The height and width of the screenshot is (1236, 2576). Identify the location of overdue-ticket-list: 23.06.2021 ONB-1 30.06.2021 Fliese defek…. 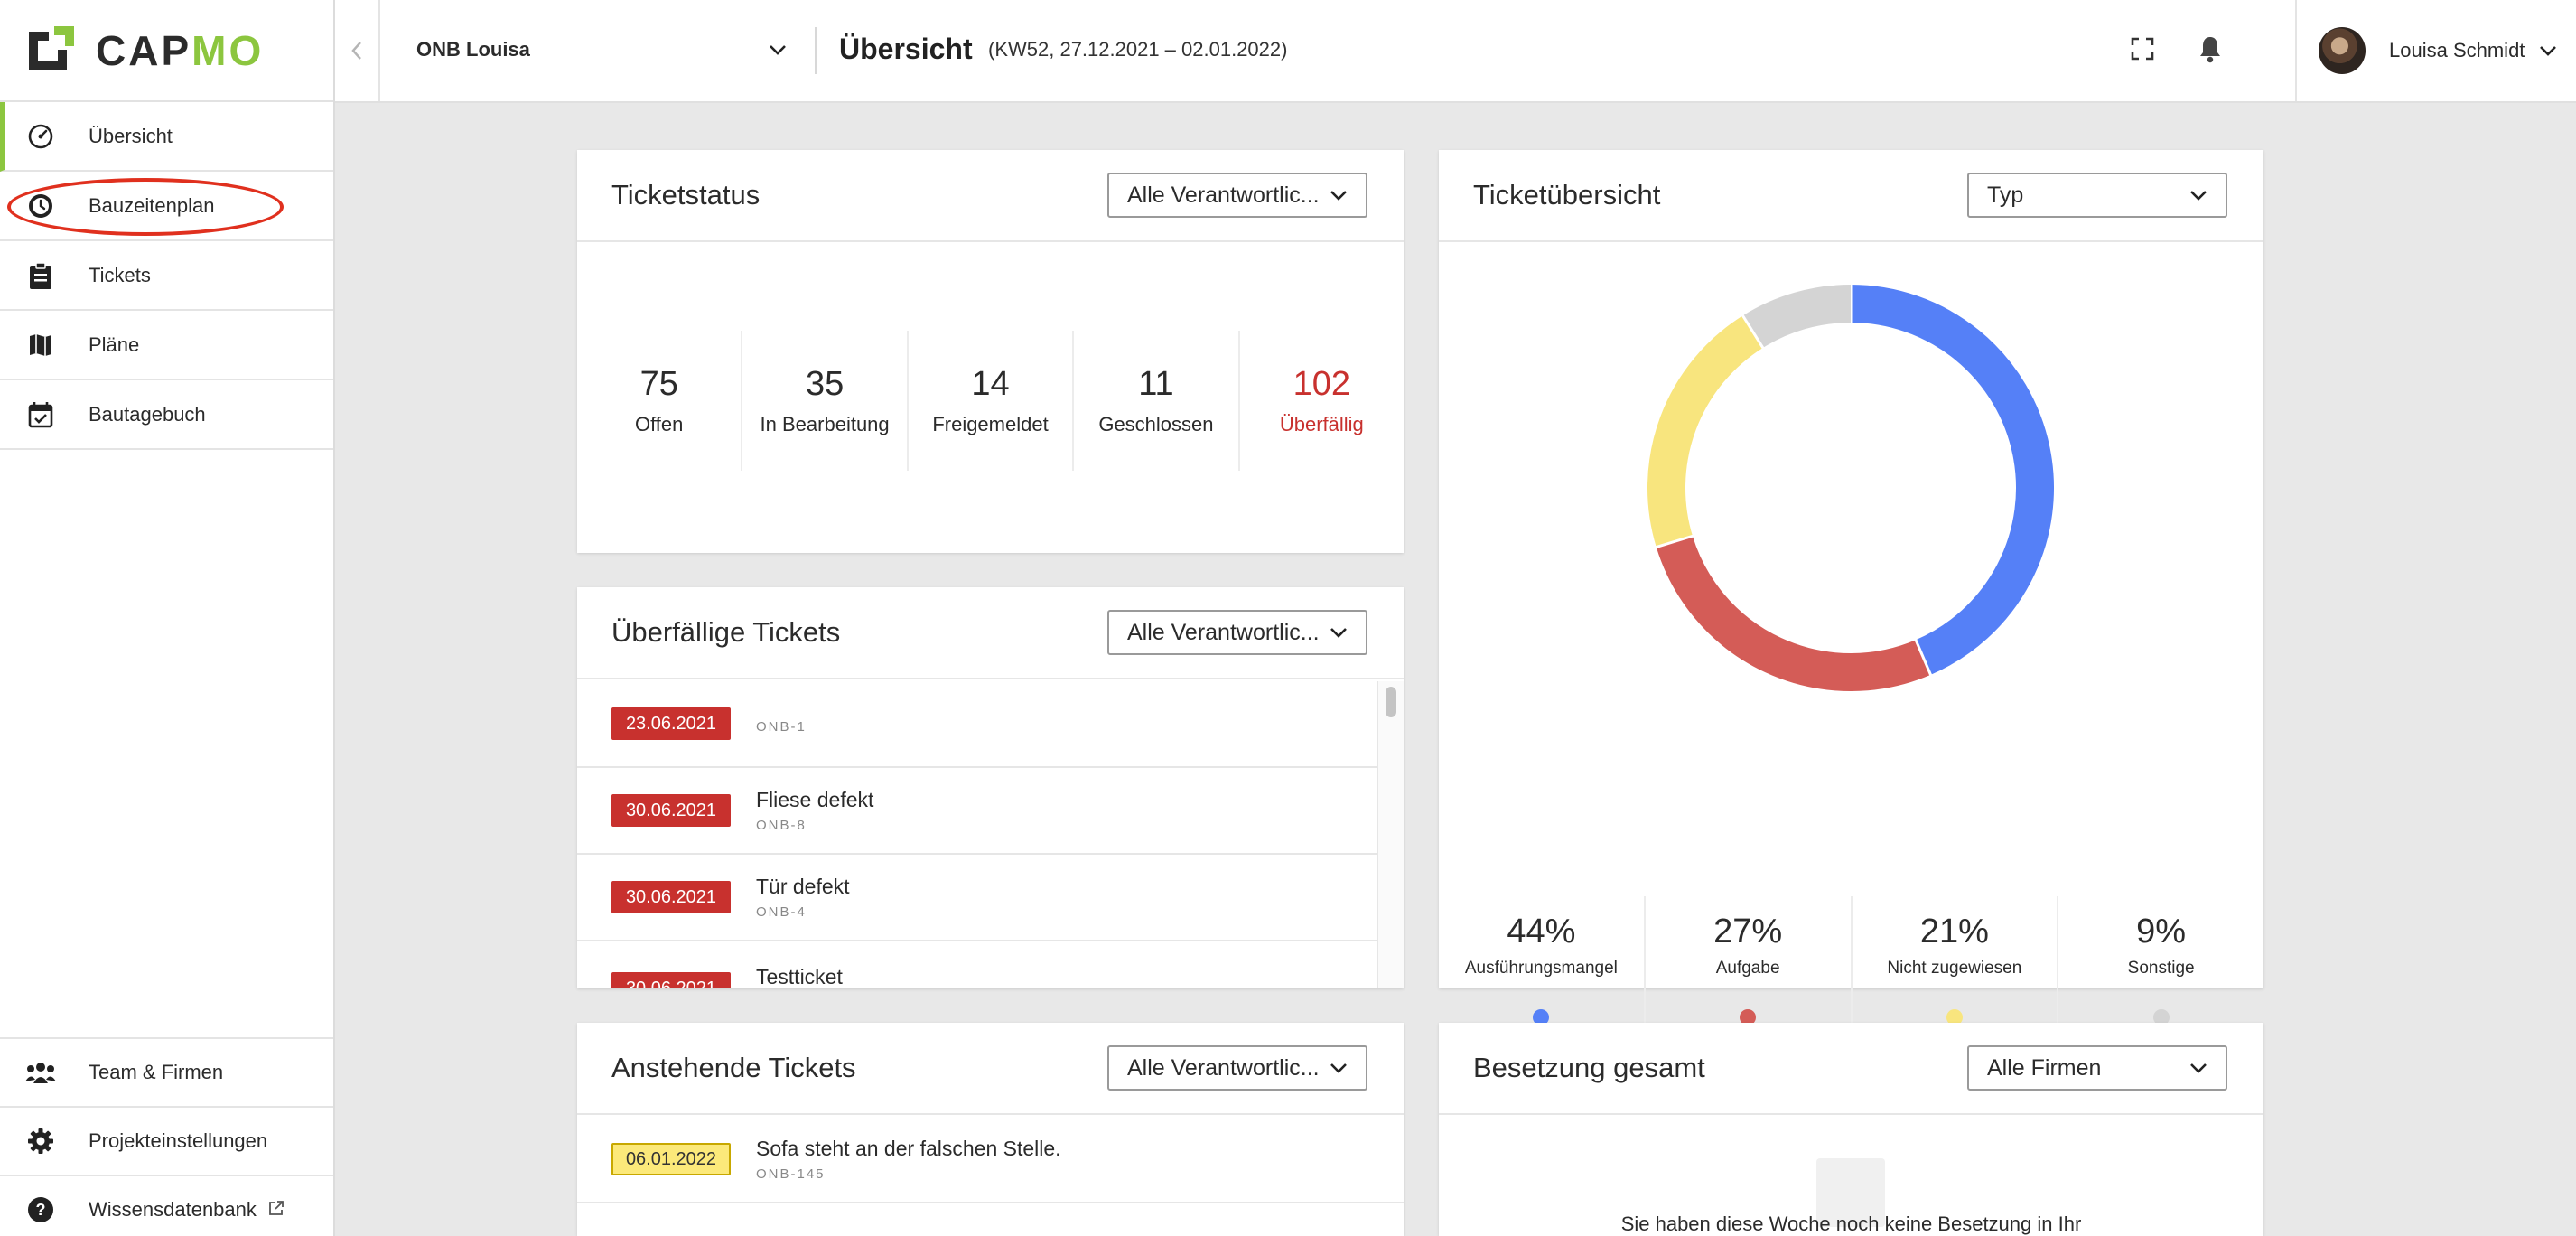
(977, 834).